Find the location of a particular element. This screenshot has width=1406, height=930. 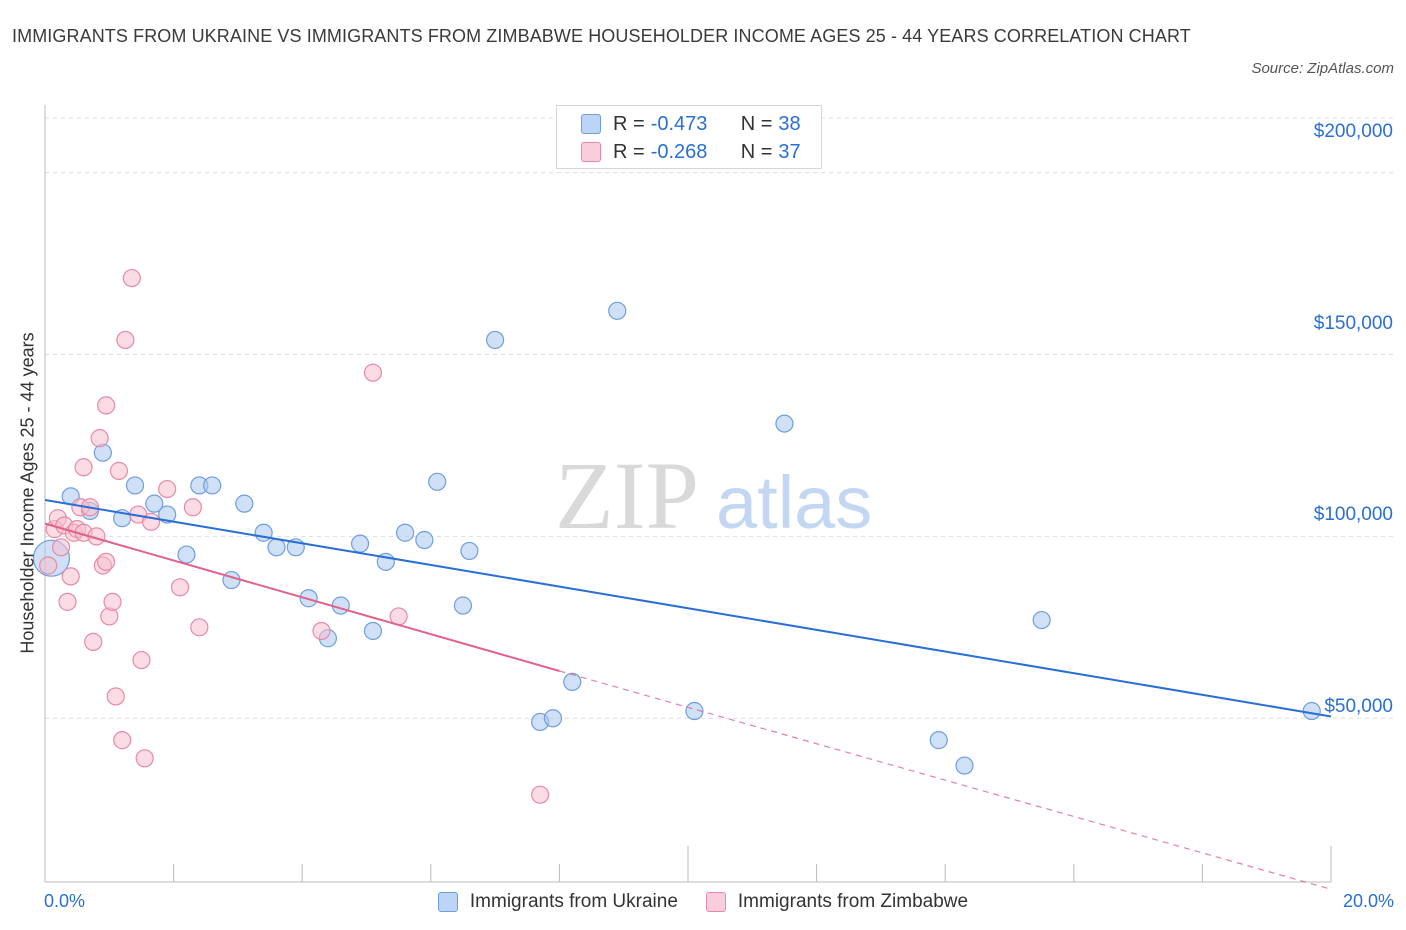

legend-n-value: 38 is located at coordinates (789, 123).